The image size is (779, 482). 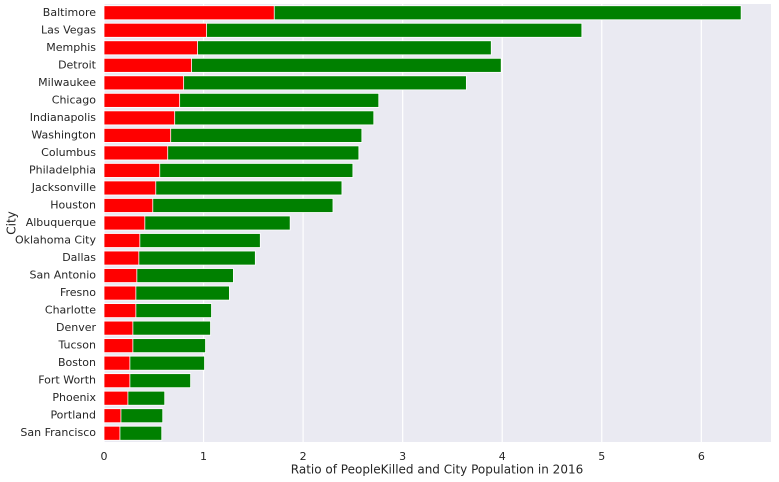 What do you see at coordinates (77, 362) in the screenshot?
I see `y-tick-label: Boston` at bounding box center [77, 362].